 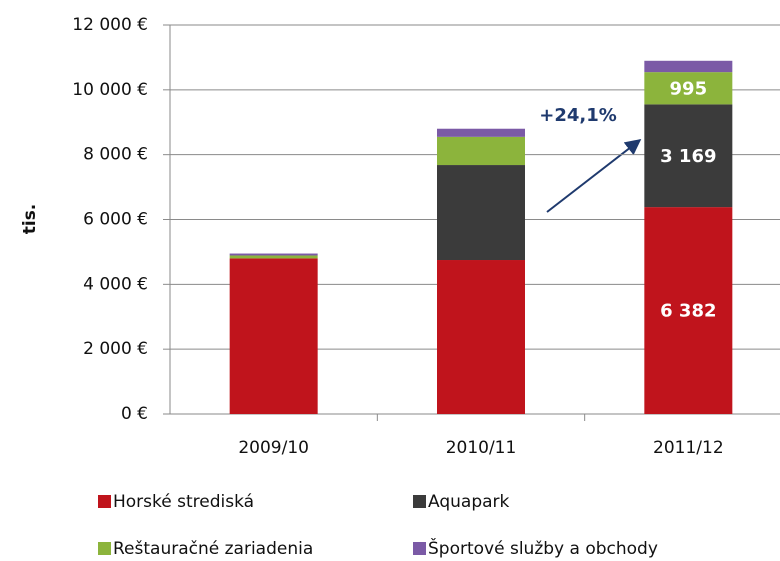 I want to click on legend-label: Športové služby a obchody, so click(x=543, y=548).